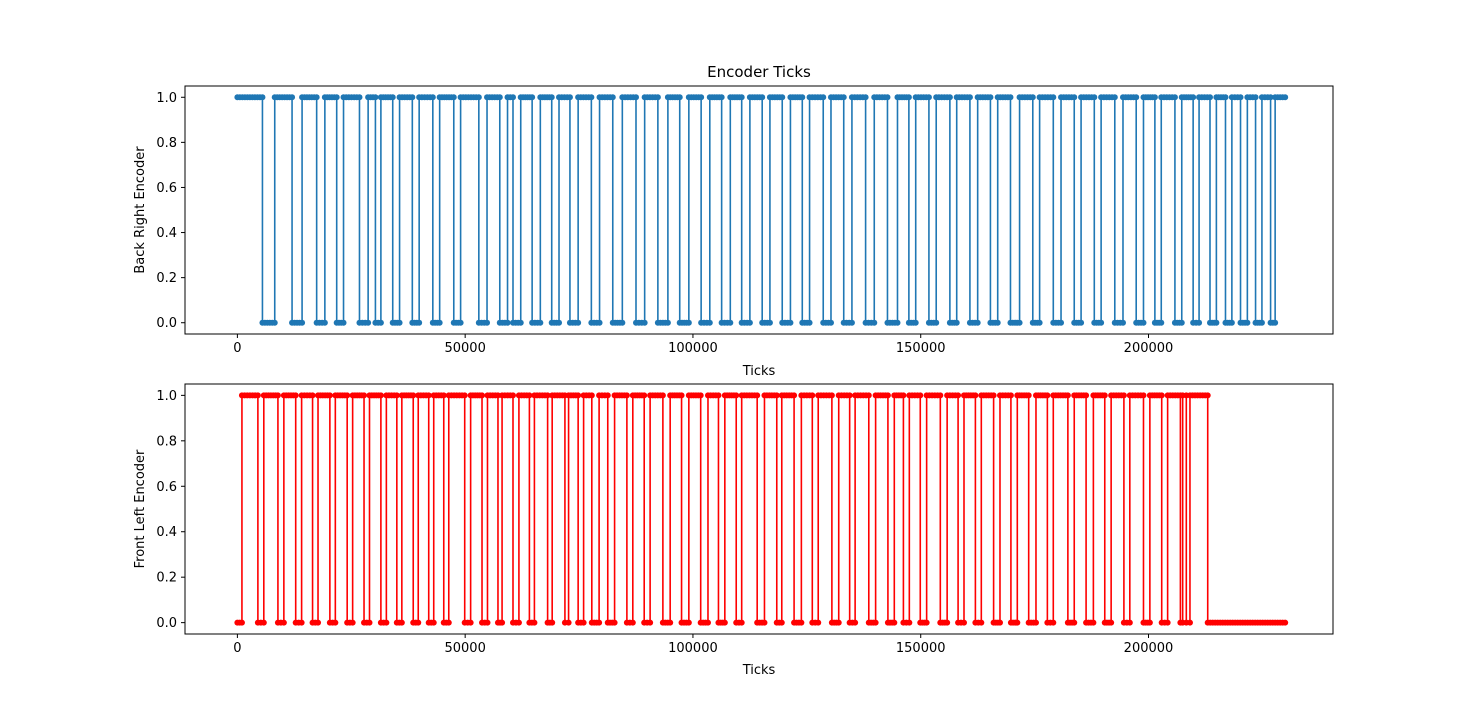  Describe the element at coordinates (140, 210) in the screenshot. I see `top-y-axis-label: Back Right Encoder` at that location.